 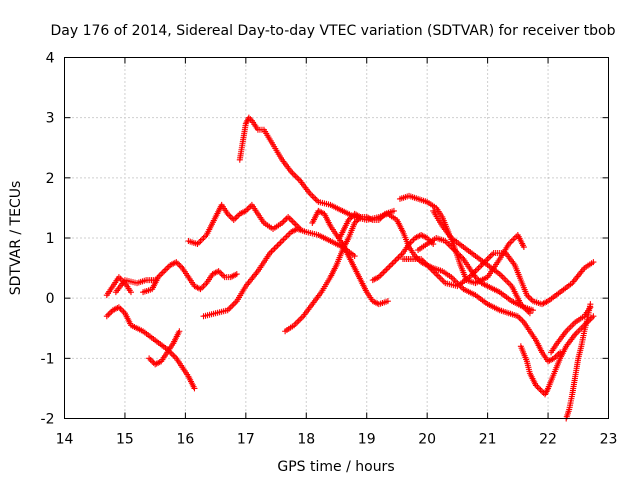 I want to click on series-arc3, so click(x=190, y=277).